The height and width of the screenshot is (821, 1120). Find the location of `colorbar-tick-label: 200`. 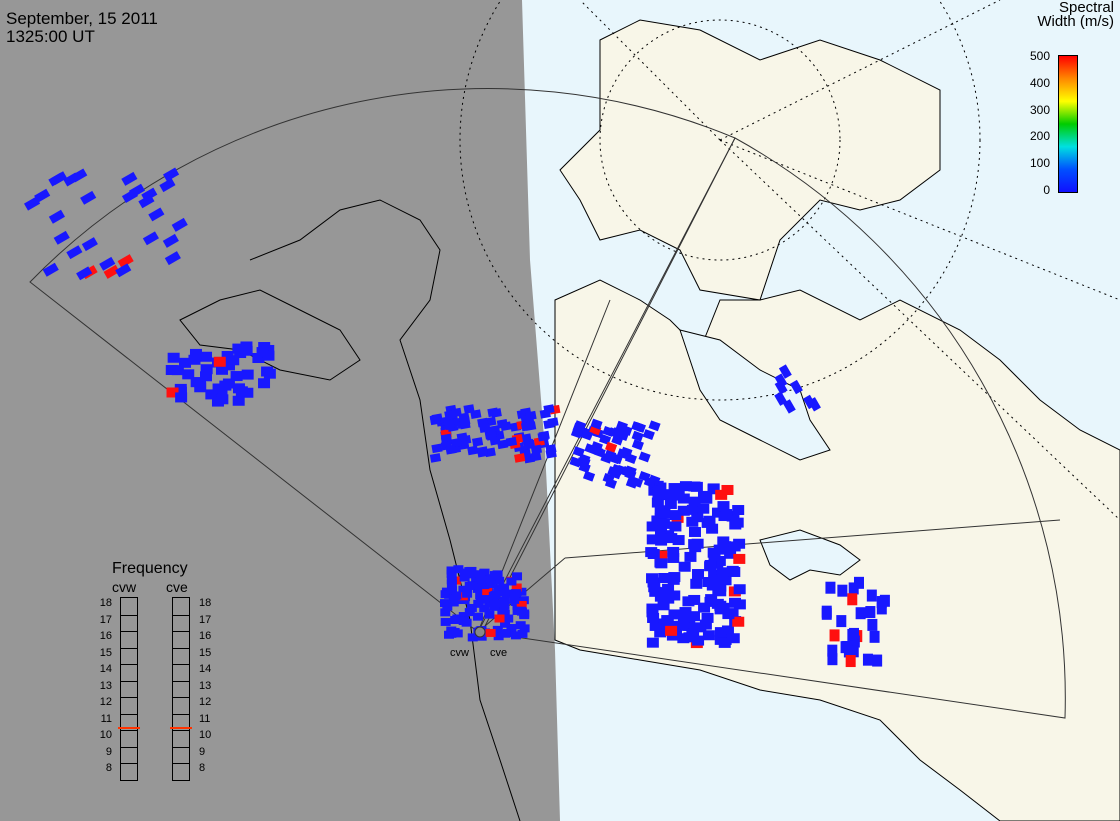

colorbar-tick-label: 200 is located at coordinates (1039, 136).